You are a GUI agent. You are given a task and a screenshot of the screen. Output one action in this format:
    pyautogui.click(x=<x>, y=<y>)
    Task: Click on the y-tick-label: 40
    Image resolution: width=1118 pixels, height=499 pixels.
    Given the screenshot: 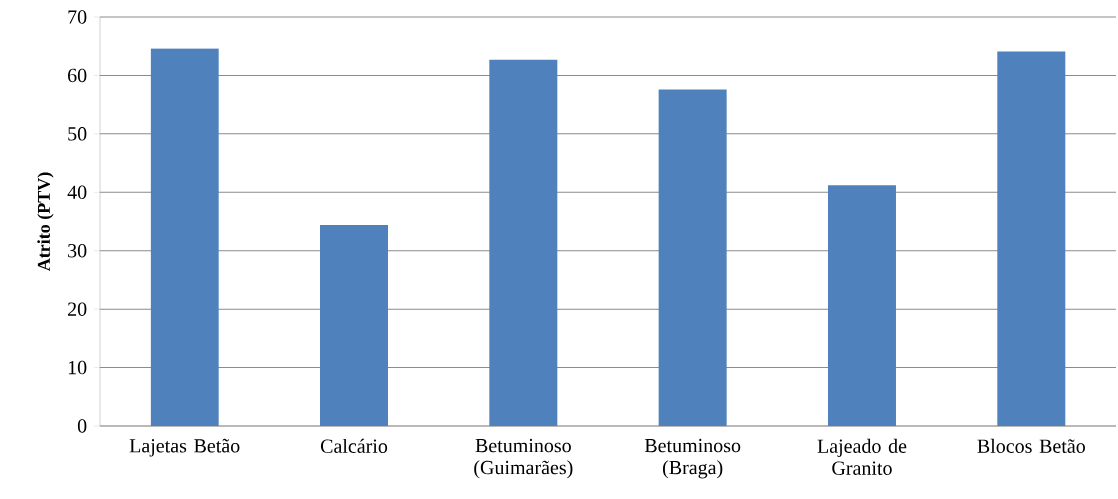 What is the action you would take?
    pyautogui.click(x=77, y=192)
    